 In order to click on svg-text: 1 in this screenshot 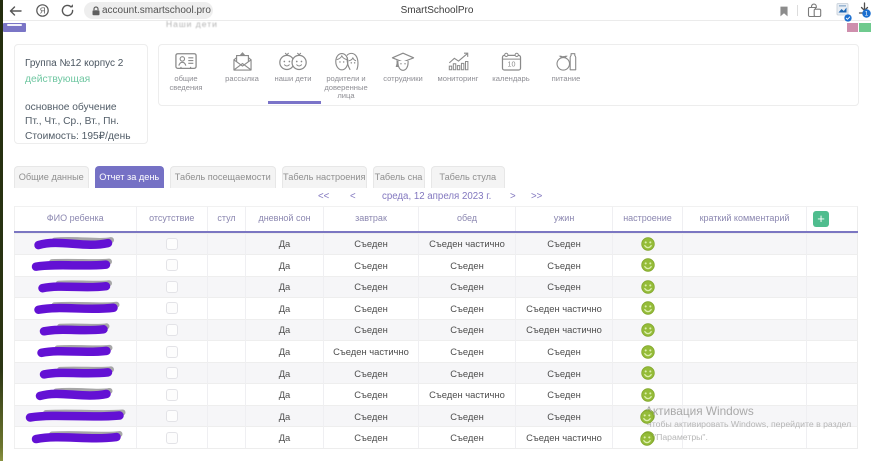, I will do `click(867, 14)`.